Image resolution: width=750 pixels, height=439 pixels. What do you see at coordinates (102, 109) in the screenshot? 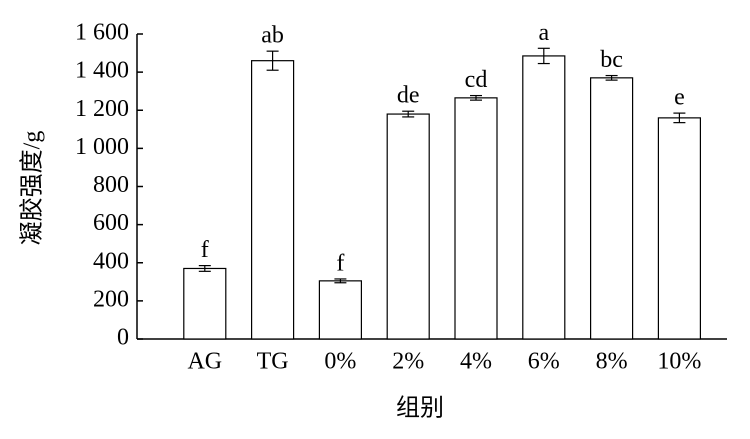
I see `y-tick-label: 1 200` at bounding box center [102, 109].